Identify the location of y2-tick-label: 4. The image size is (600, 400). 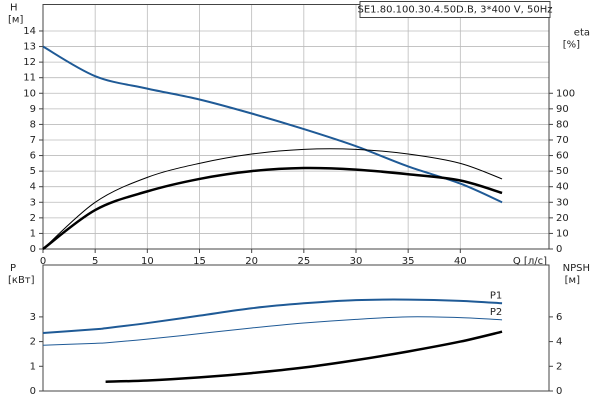
(559, 342).